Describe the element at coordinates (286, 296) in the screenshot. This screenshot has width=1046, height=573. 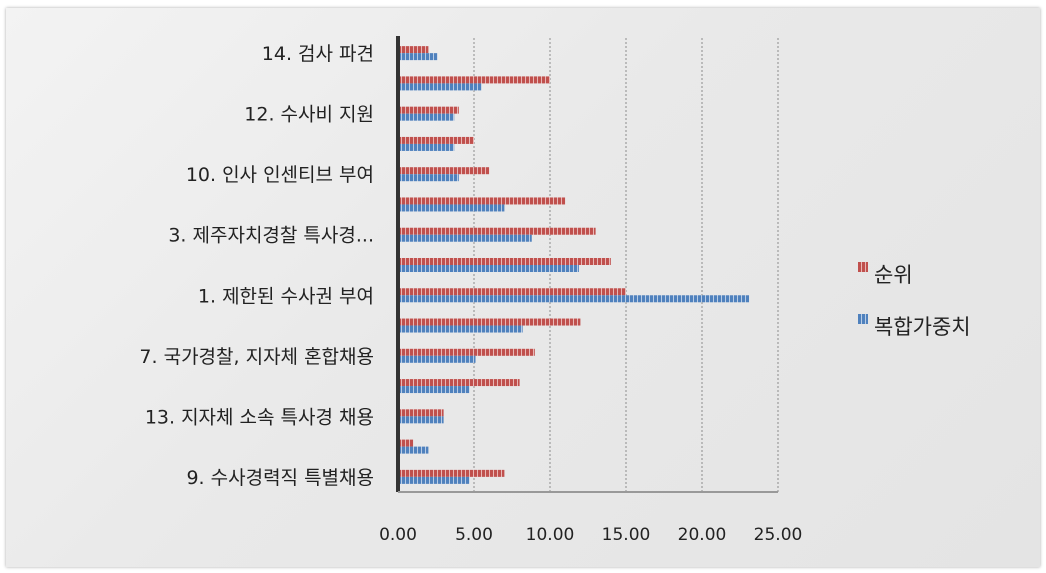
I see `category-label: 1. 제한된 수사권 부여` at that location.